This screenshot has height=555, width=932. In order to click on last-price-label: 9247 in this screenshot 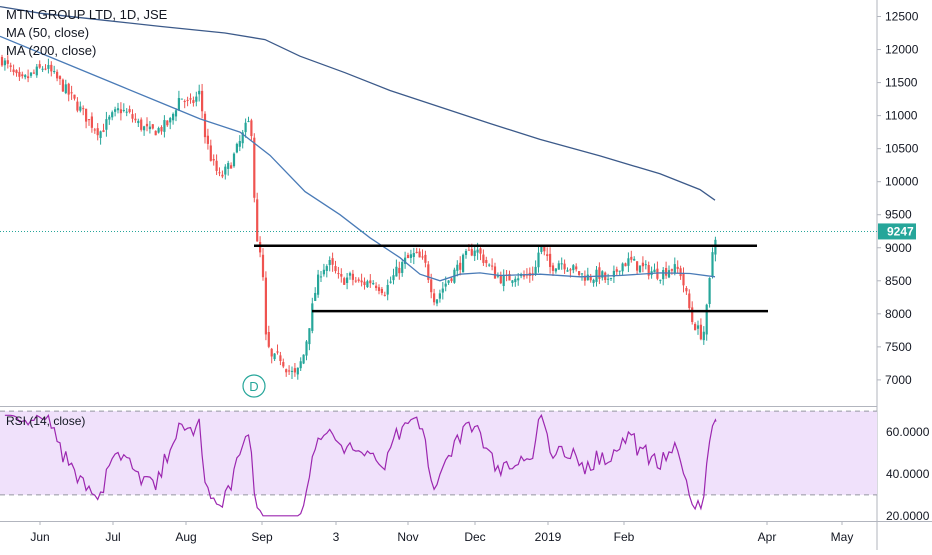, I will do `click(900, 231)`.